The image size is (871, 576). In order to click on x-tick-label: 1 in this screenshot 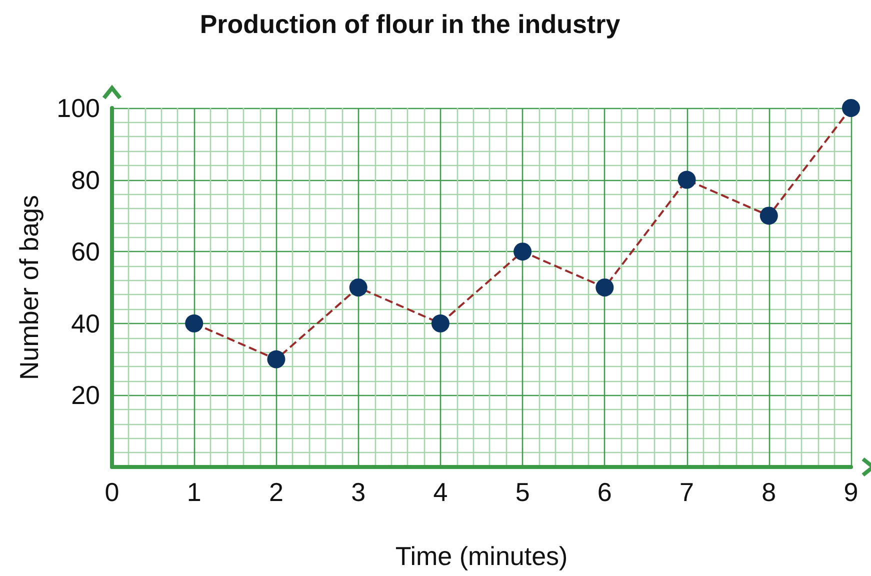, I will do `click(194, 492)`.